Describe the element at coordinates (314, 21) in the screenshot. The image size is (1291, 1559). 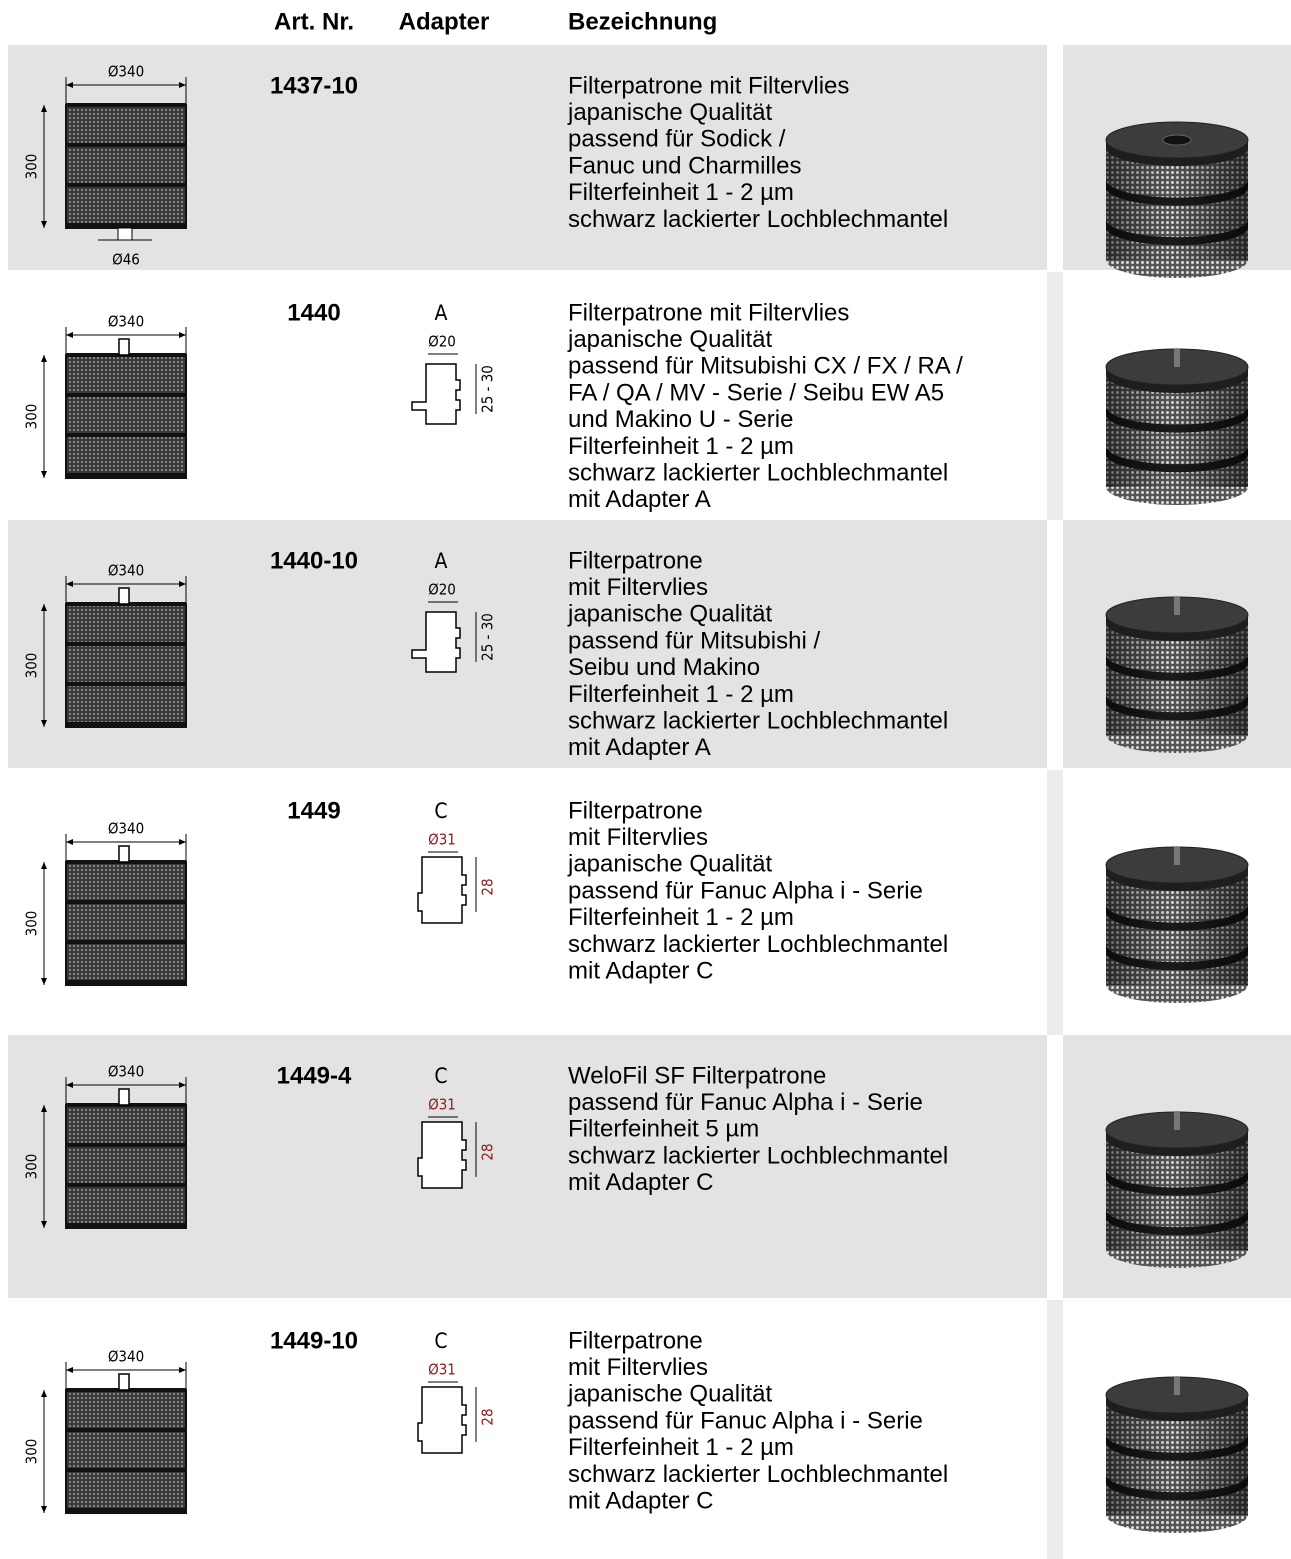
I see `column-header: Art. Nr.` at that location.